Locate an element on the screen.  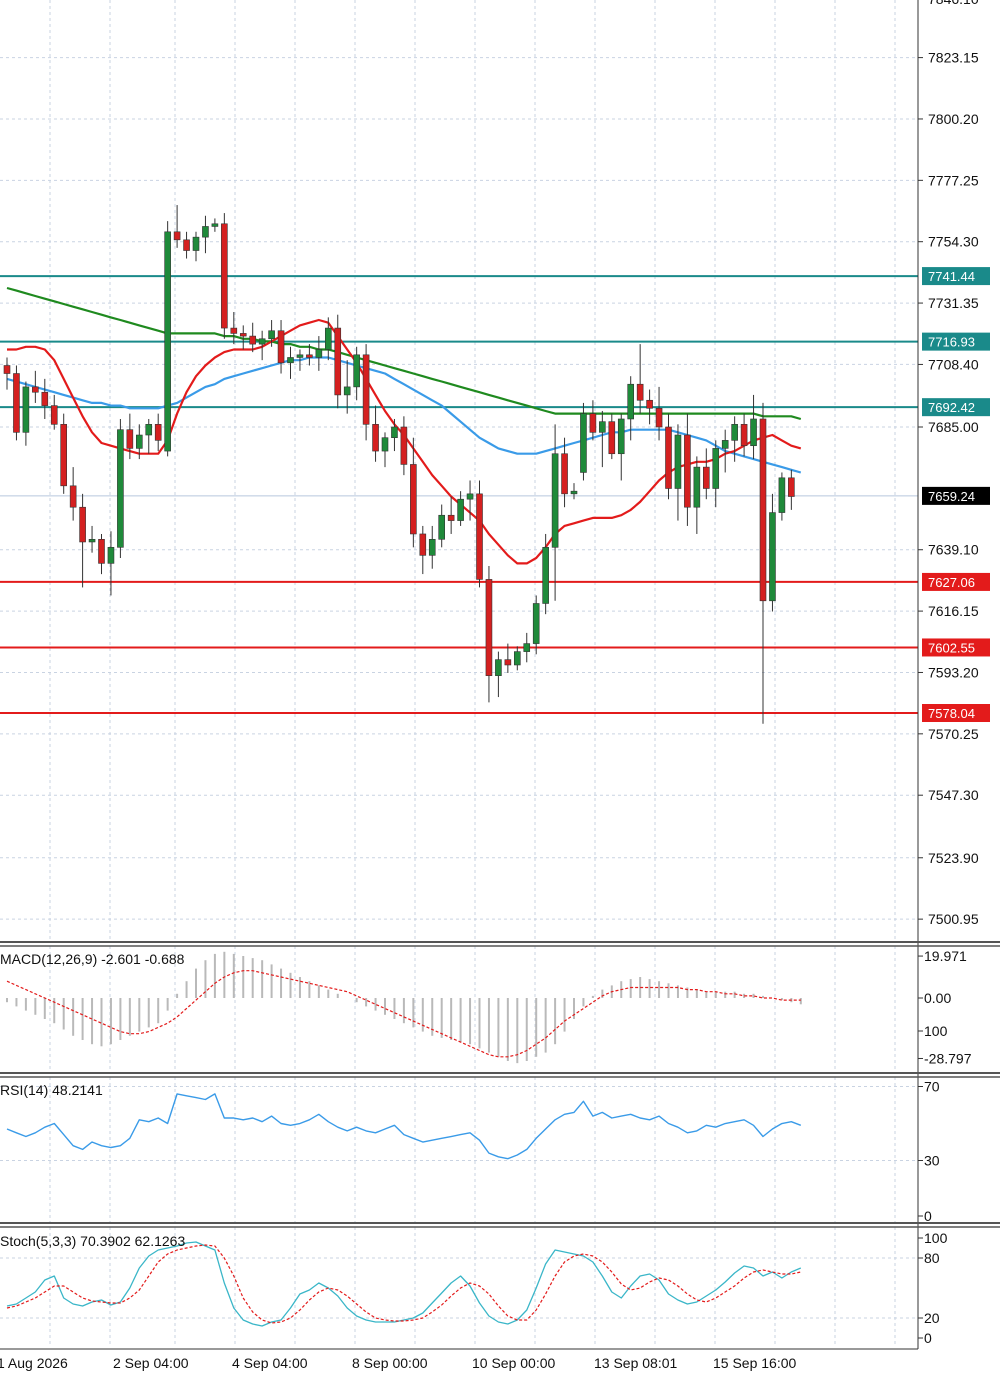
price-tick-label: 7616.15 is located at coordinates (953, 611).